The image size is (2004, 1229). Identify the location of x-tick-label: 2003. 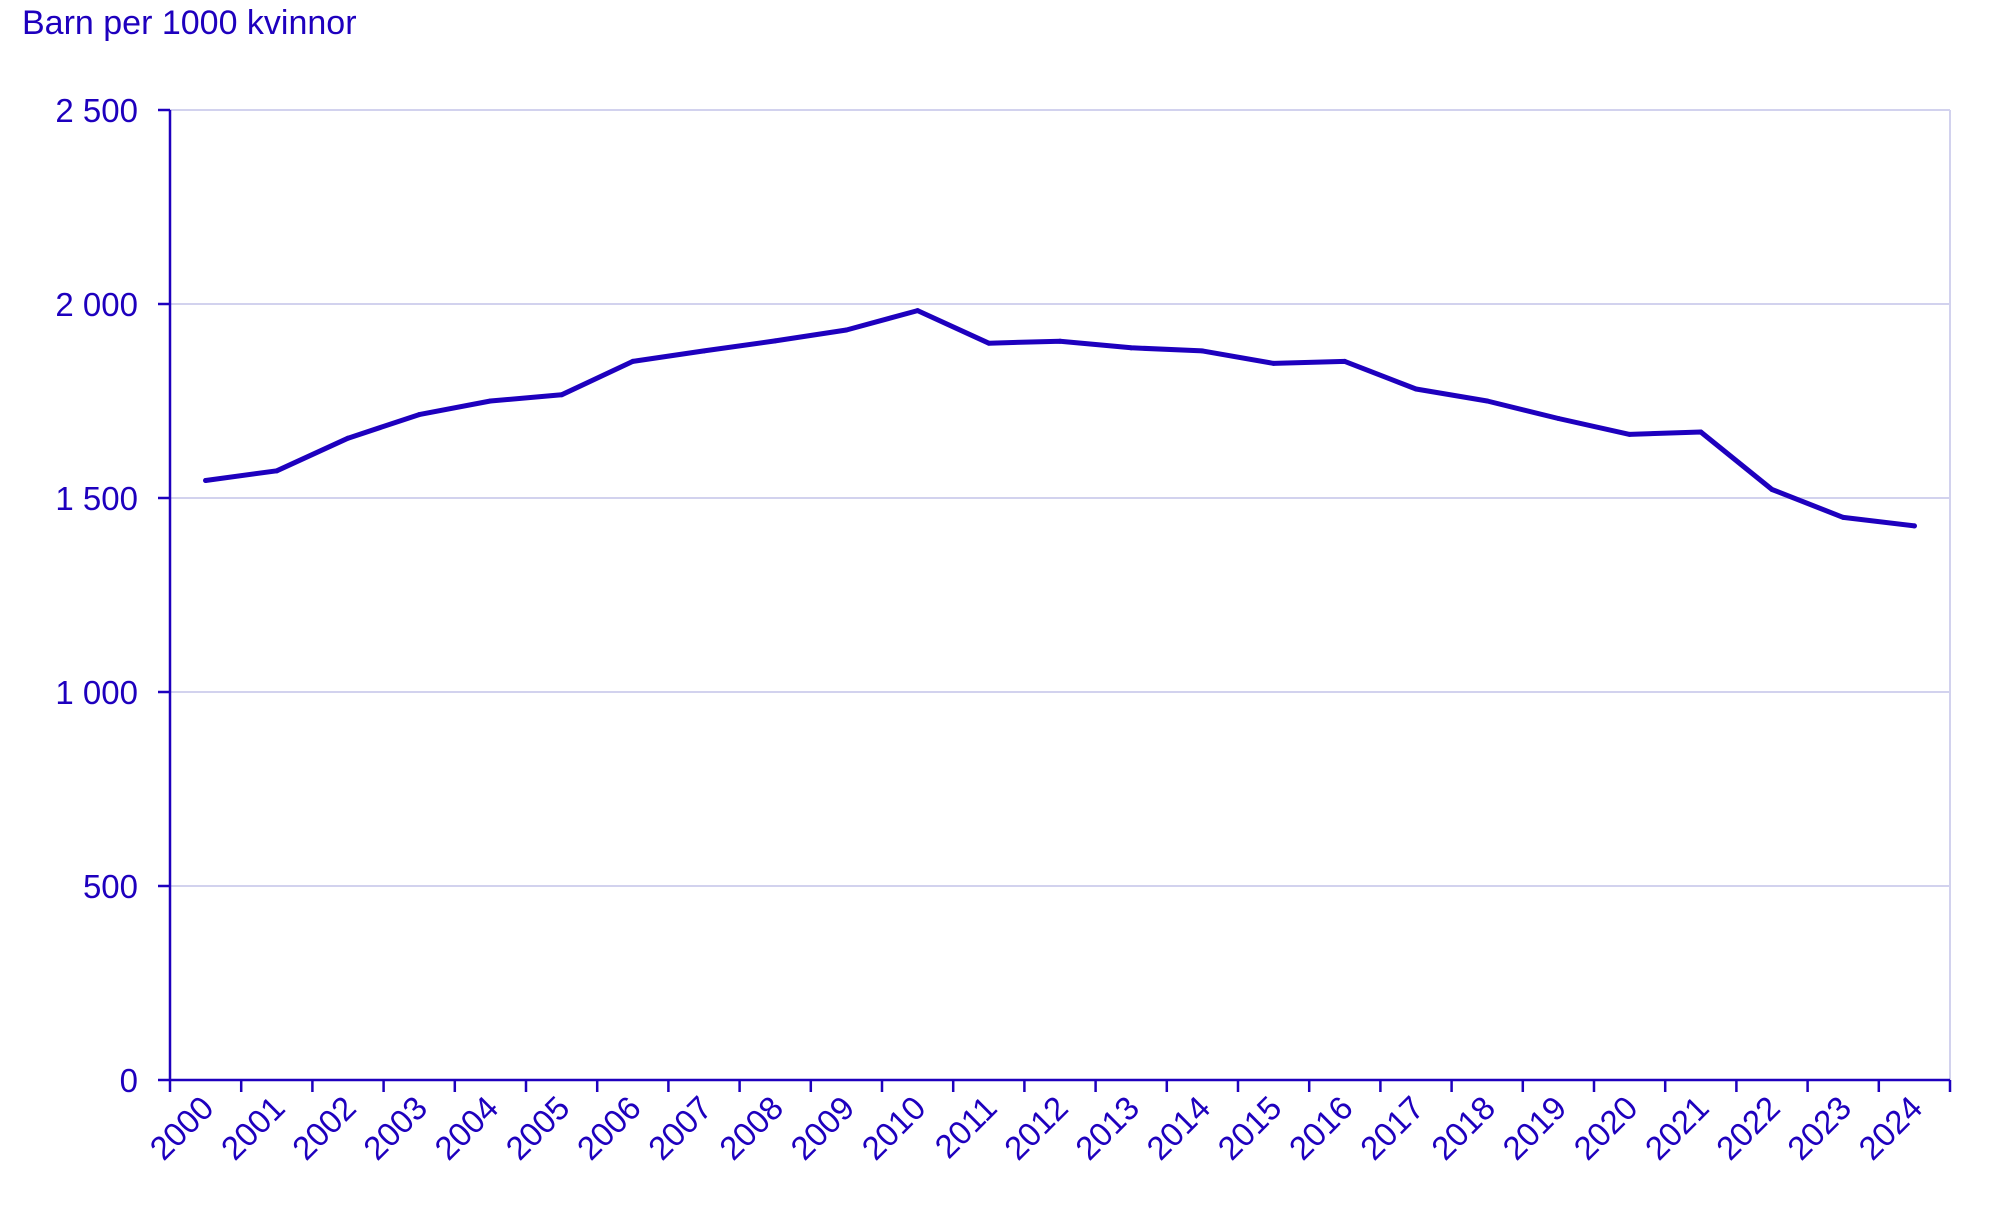
(395, 1128).